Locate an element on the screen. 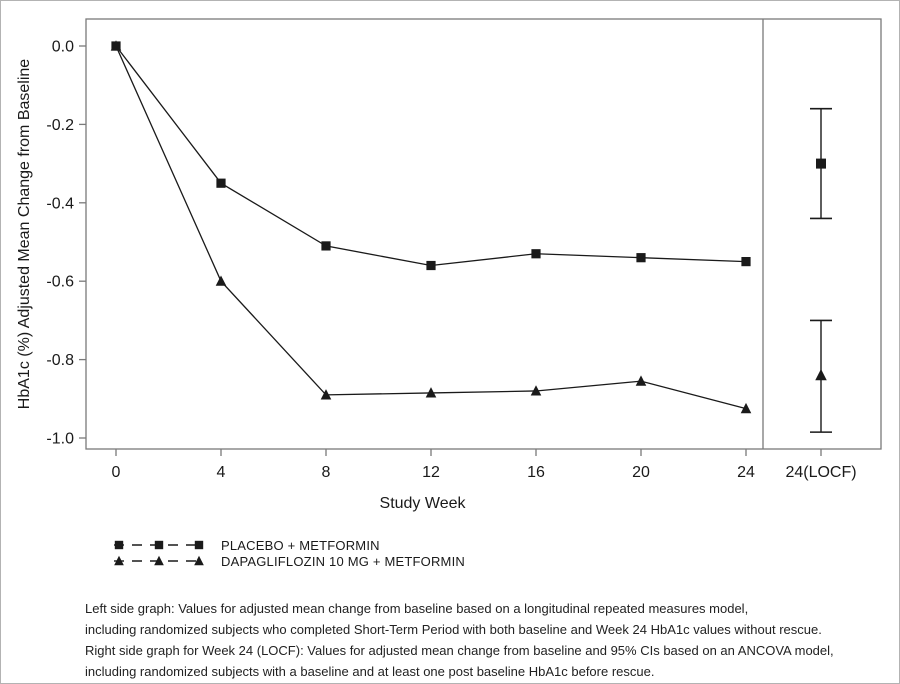 The image size is (900, 684). legend-item-dapagliflozin: DAPAGLIFLOZIN 10 MG + METFORMIN is located at coordinates (288, 561).